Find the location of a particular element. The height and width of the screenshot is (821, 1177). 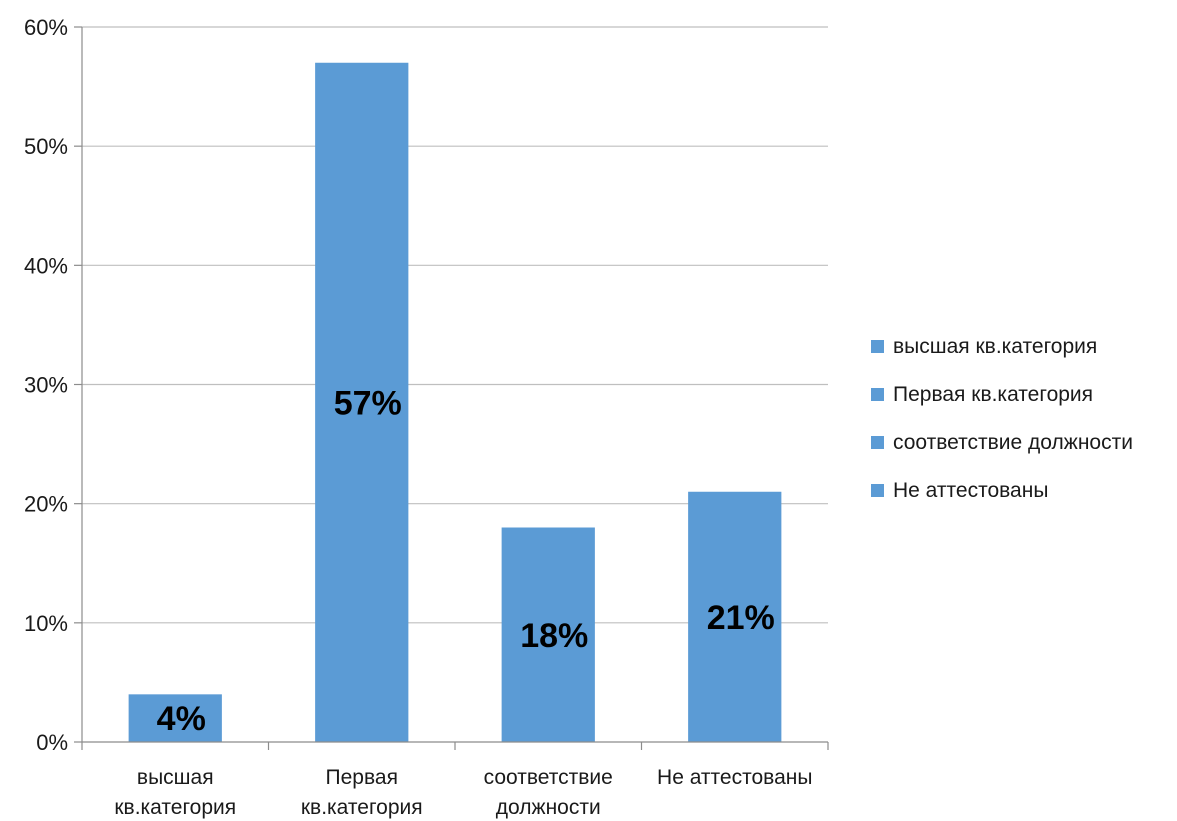

y-tick-label: 60% is located at coordinates (46, 27).